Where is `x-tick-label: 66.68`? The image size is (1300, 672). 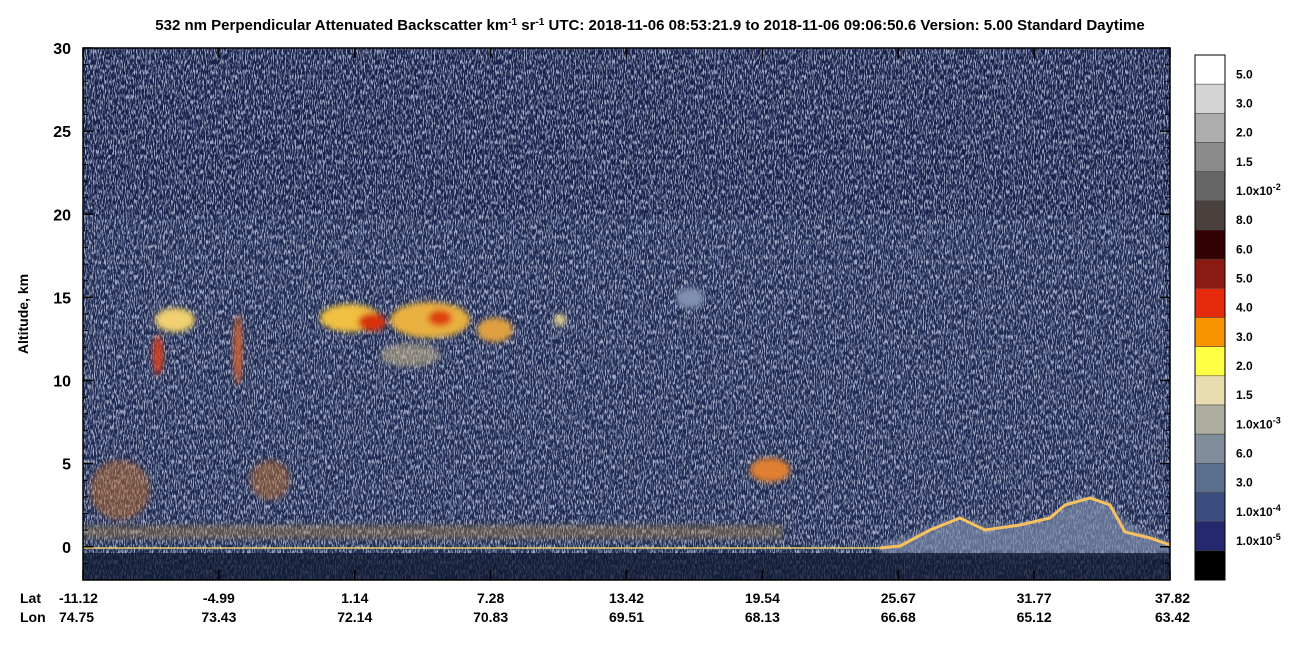 x-tick-label: 66.68 is located at coordinates (898, 617).